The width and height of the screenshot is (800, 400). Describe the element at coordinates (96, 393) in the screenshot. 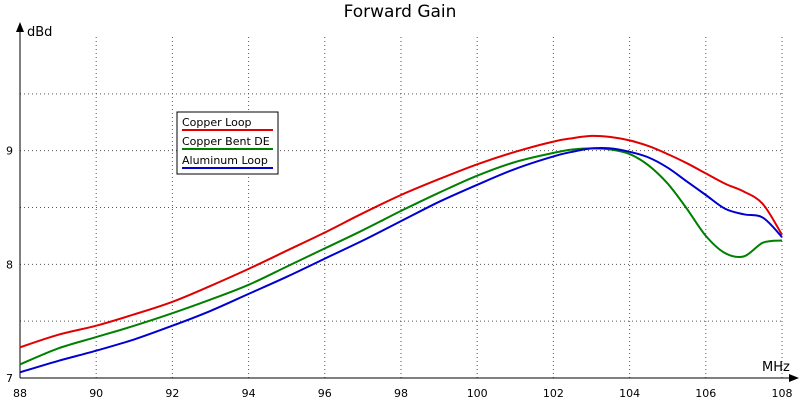

I see `x-tick-label: 90` at that location.